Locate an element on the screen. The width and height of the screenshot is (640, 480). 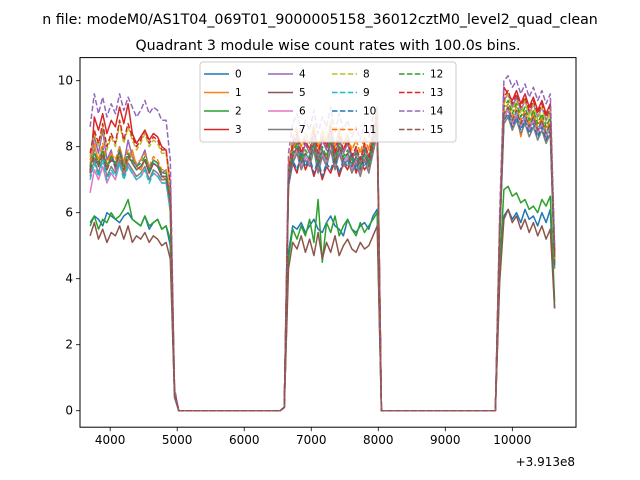
legend-label-12: 12 is located at coordinates (436, 75).